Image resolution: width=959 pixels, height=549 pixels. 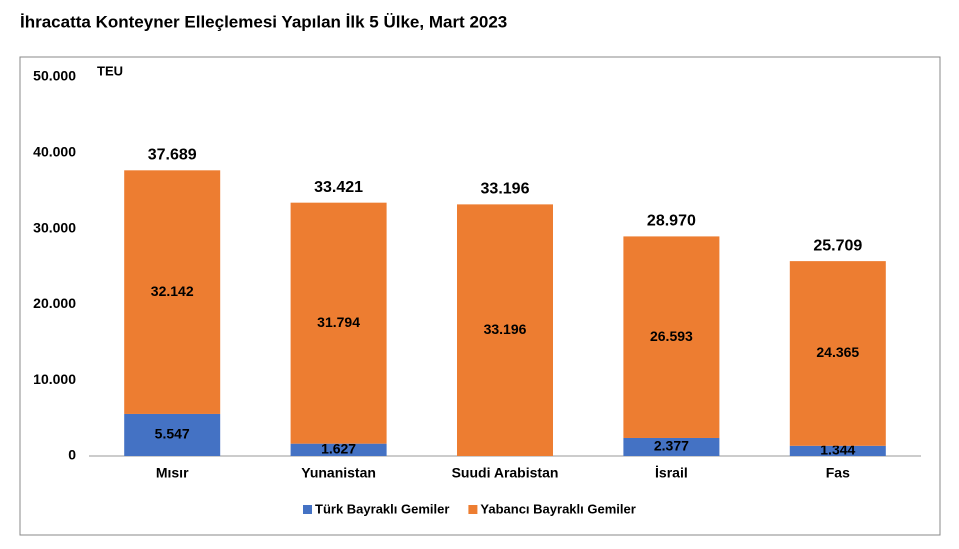 I want to click on y-tick-label: 50.000, so click(x=54, y=76).